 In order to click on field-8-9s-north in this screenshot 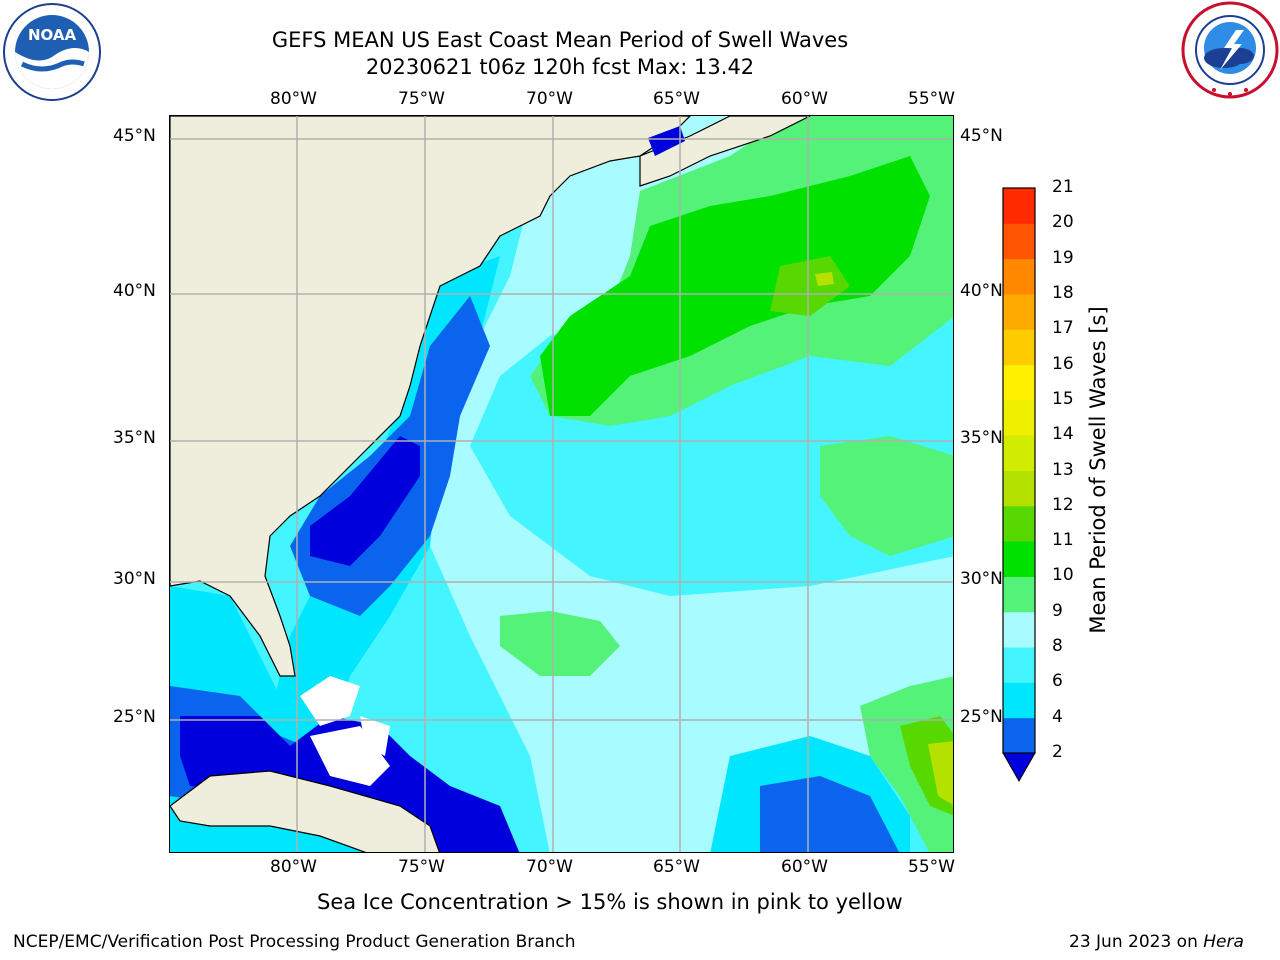, I will do `click(590, 221)`.